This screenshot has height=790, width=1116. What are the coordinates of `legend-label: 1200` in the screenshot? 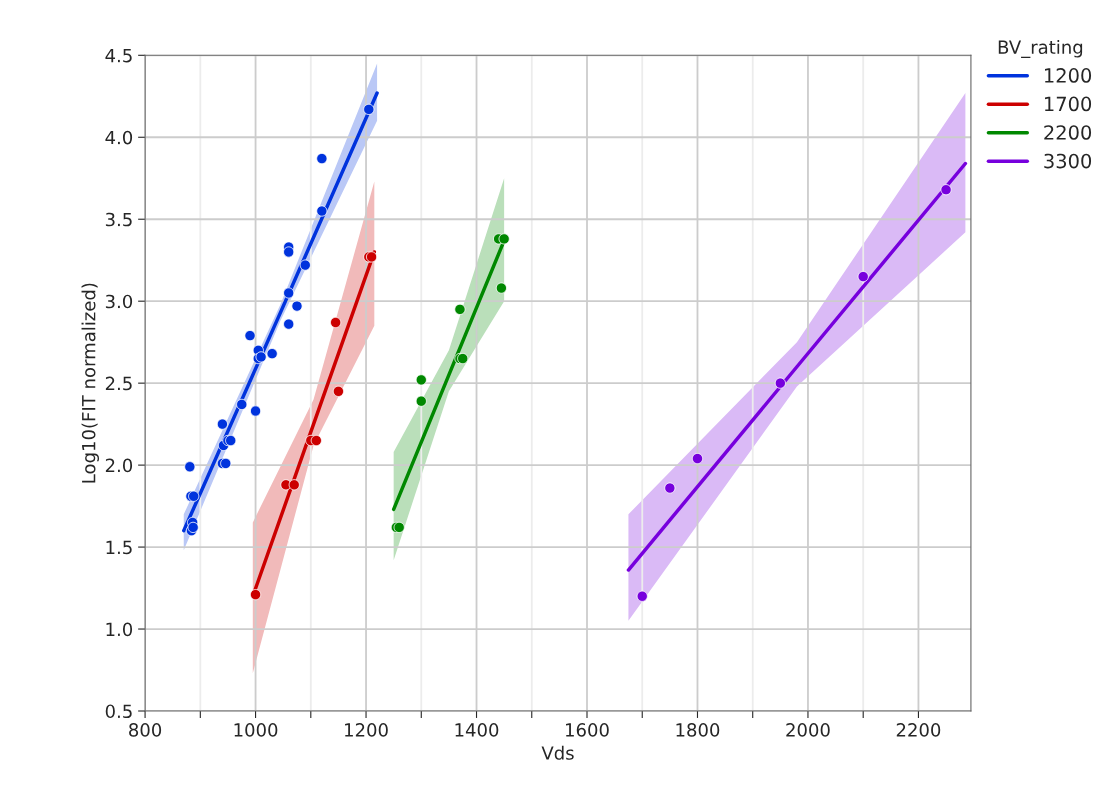 It's located at (1068, 75).